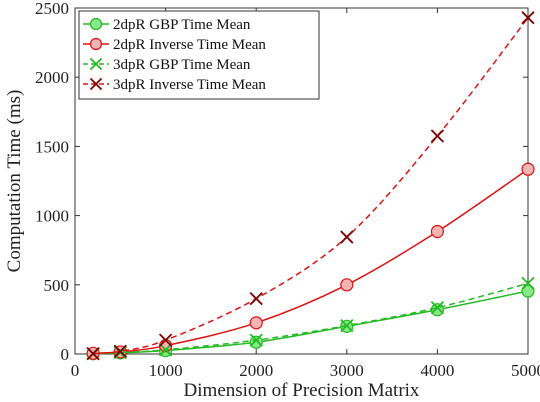  What do you see at coordinates (57, 285) in the screenshot?
I see `y-tick-label: 500` at bounding box center [57, 285].